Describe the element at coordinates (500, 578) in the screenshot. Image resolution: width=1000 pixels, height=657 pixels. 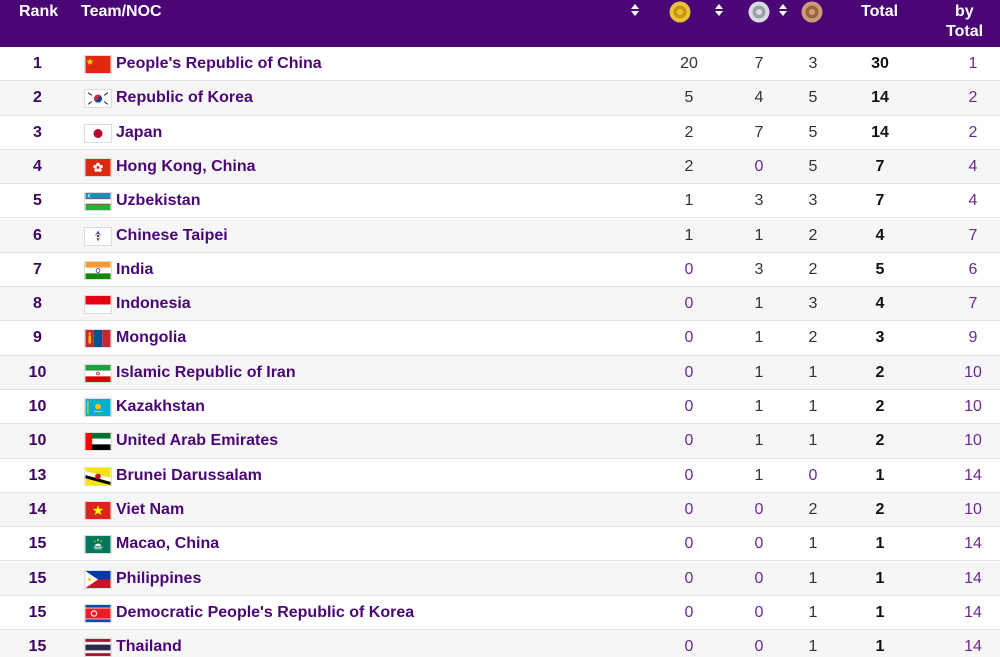
I see `table-row: 15 Philippines 0 0 1 1 14` at that location.